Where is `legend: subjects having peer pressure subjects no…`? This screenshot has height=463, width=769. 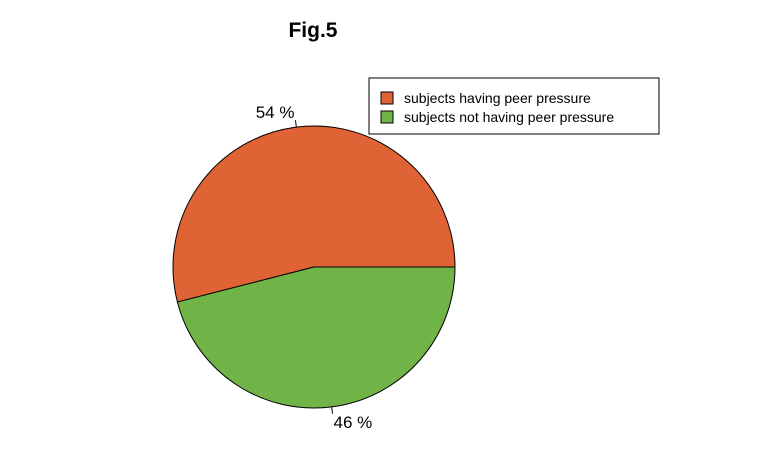
legend: subjects having peer pressure subjects no… is located at coordinates (514, 106).